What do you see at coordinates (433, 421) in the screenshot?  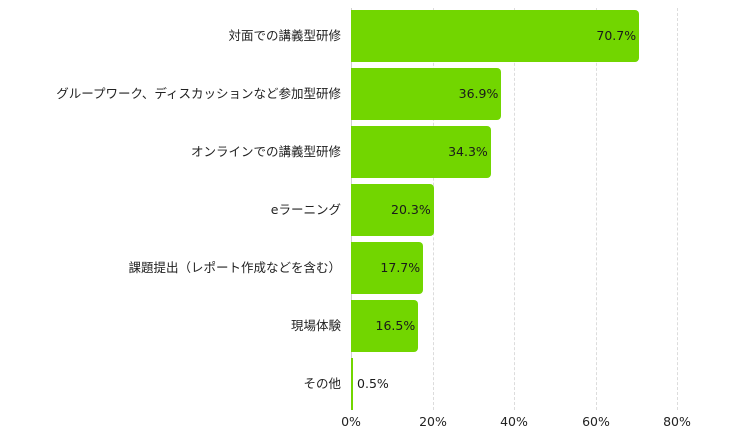 I see `x-tick-label: 20%` at bounding box center [433, 421].